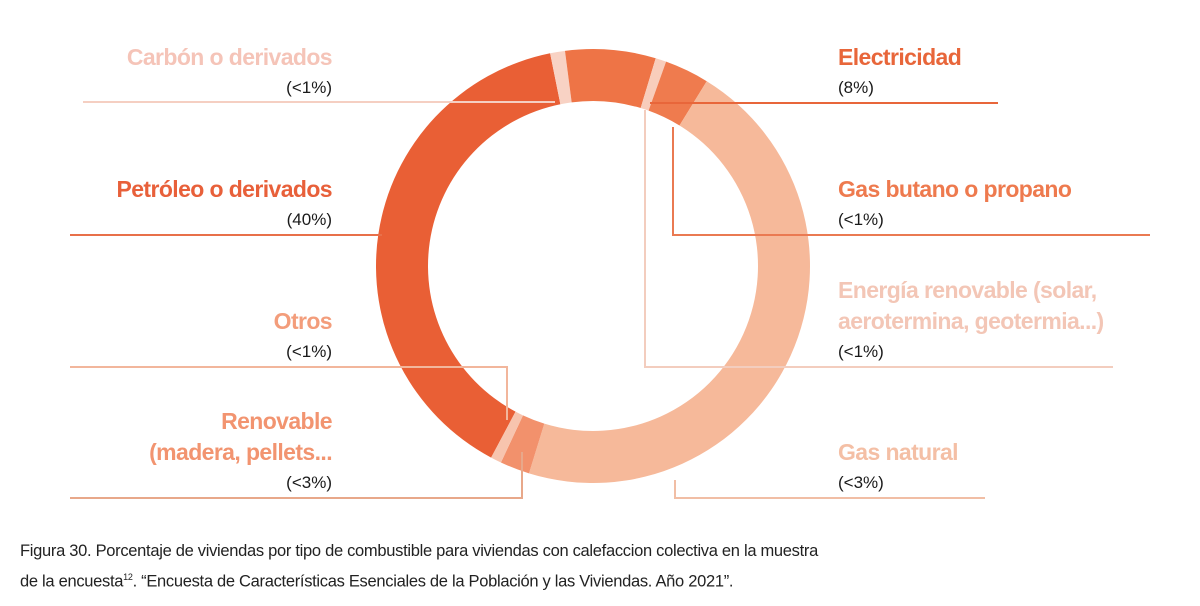 The height and width of the screenshot is (606, 1200). What do you see at coordinates (309, 219) in the screenshot?
I see `label-pct: (40%)` at bounding box center [309, 219].